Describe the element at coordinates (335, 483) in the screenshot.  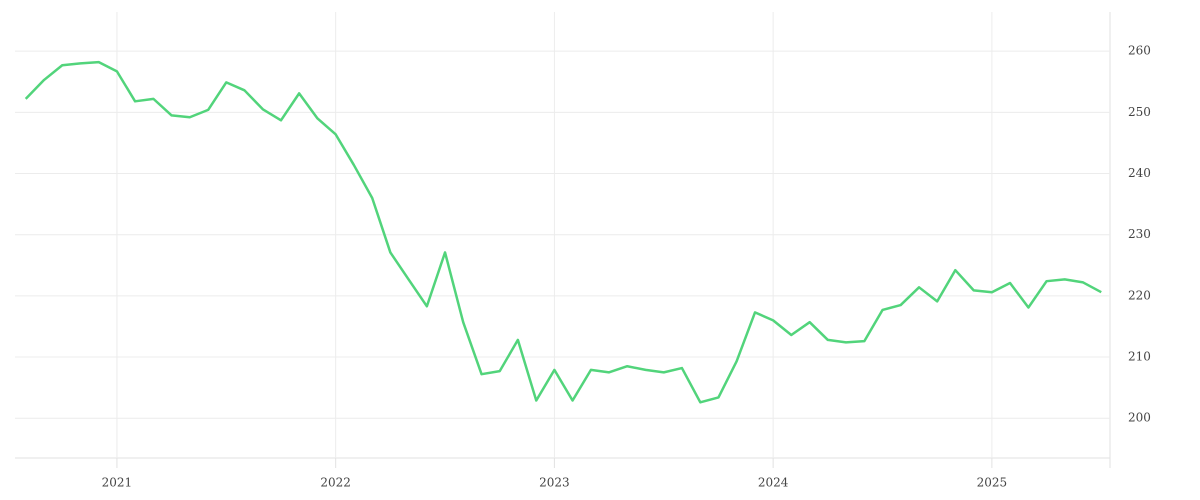
I see `x-tick-label: 2022` at that location.